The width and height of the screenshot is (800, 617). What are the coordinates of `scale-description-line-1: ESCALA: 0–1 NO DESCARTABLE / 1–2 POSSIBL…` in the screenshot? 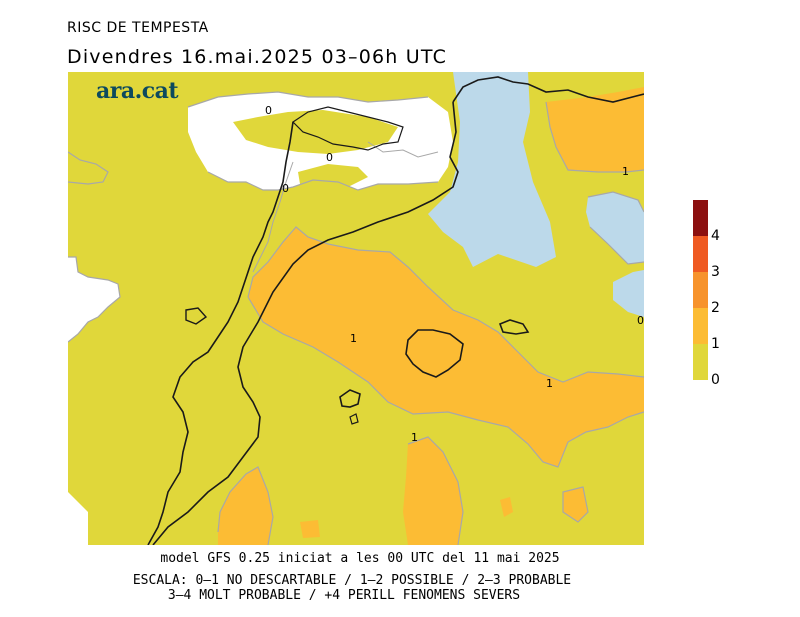 It's located at (352, 580).